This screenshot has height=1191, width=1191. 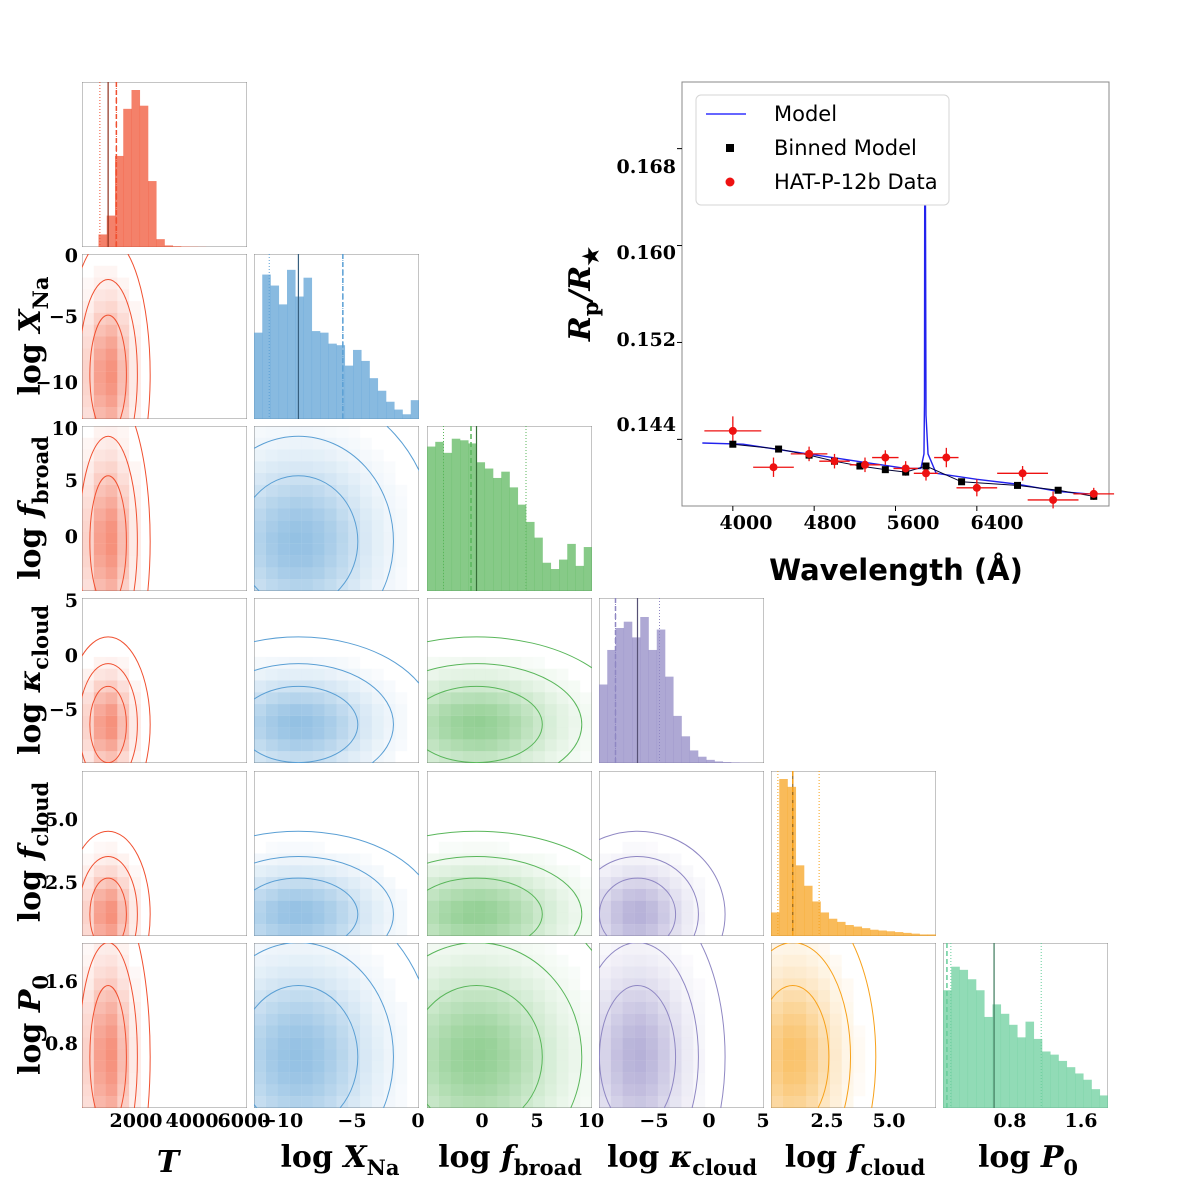 What do you see at coordinates (913, 523) in the screenshot?
I see `tick-label: 5600` at bounding box center [913, 523].